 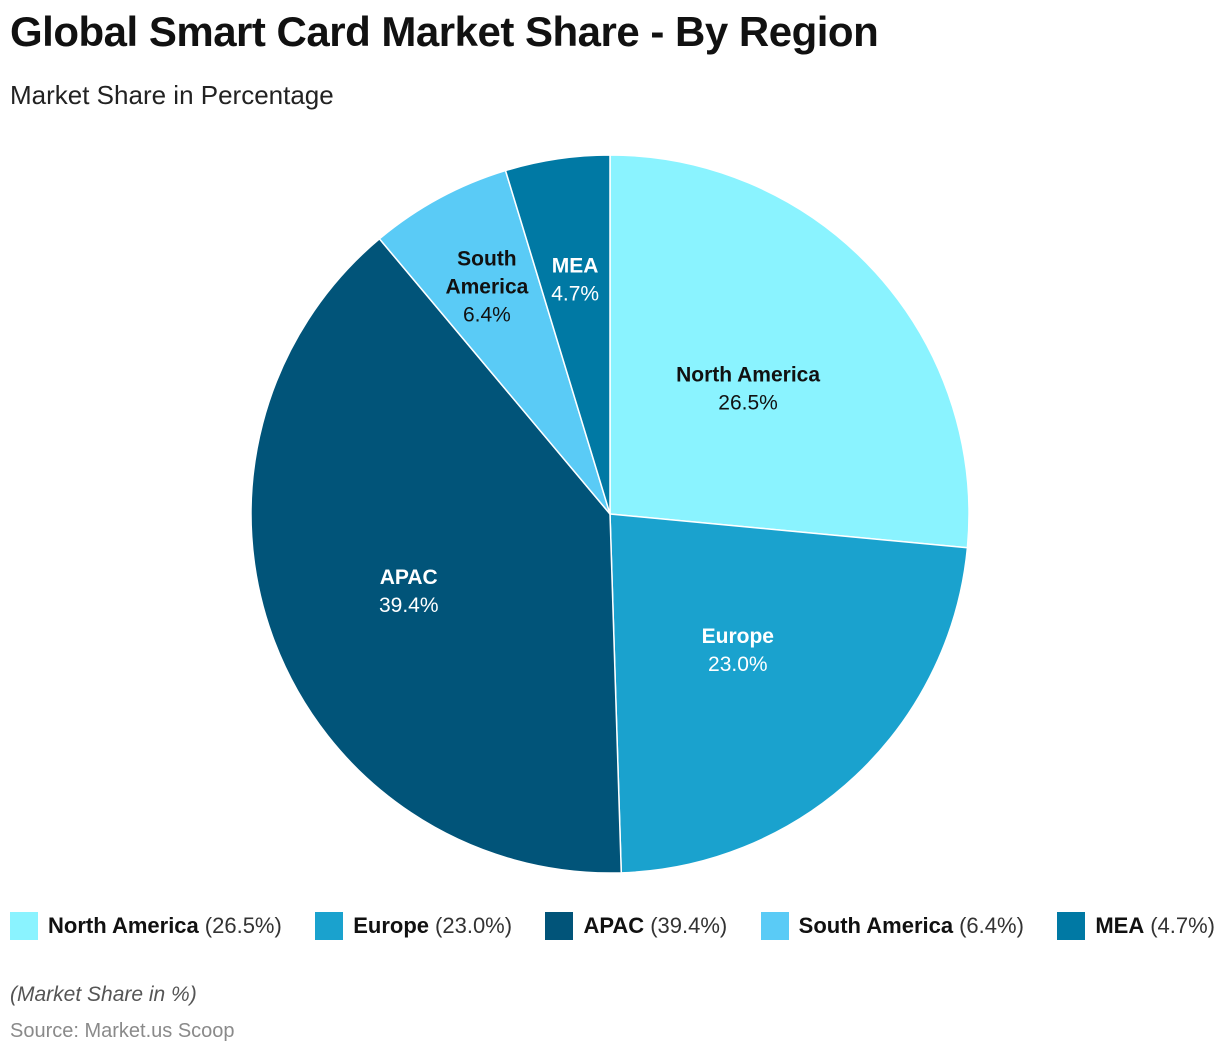 I want to click on legend-value: (26.5%), so click(x=243, y=925).